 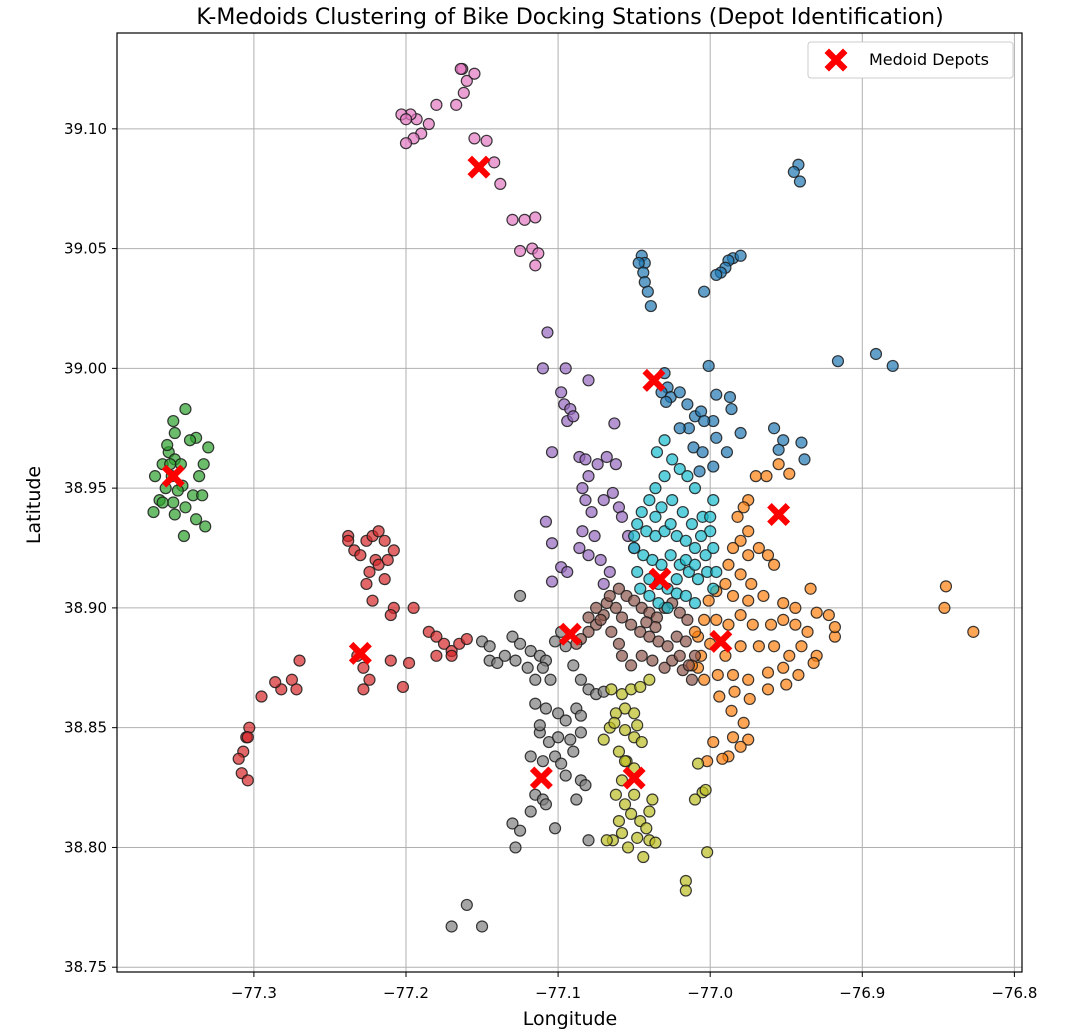 I want to click on x-tick-label: −76.8, so click(x=1014, y=993).